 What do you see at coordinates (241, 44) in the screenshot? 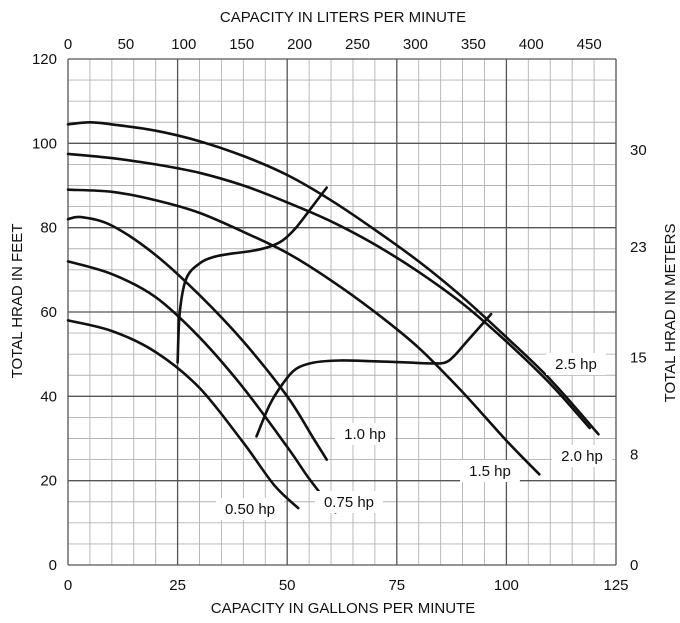
I see `x2-tick-label: 150` at bounding box center [241, 44].